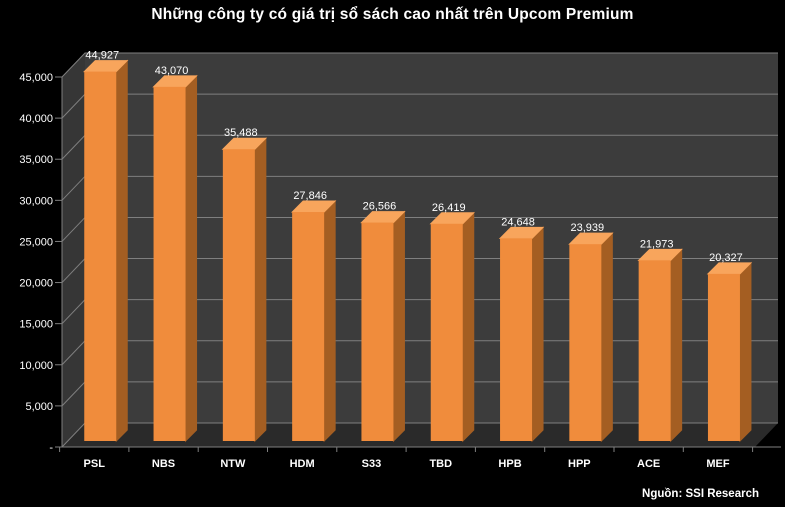 Image resolution: width=785 pixels, height=507 pixels. I want to click on y-tick-label: 30,000, so click(36, 201).